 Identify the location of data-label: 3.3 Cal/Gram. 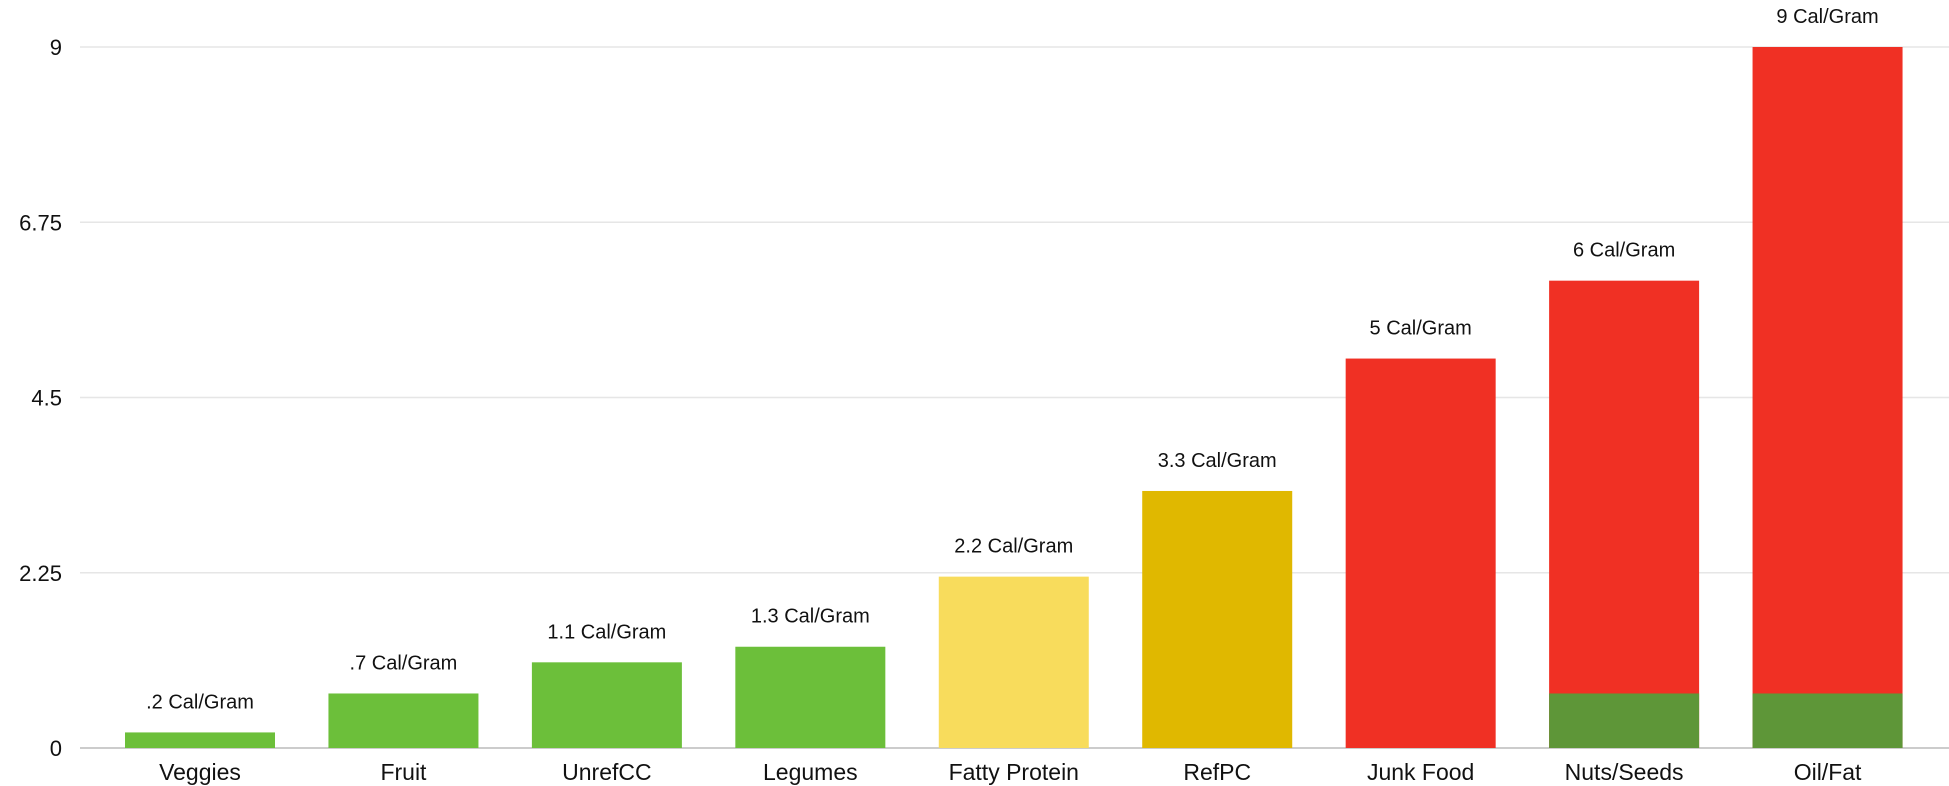
(1217, 461).